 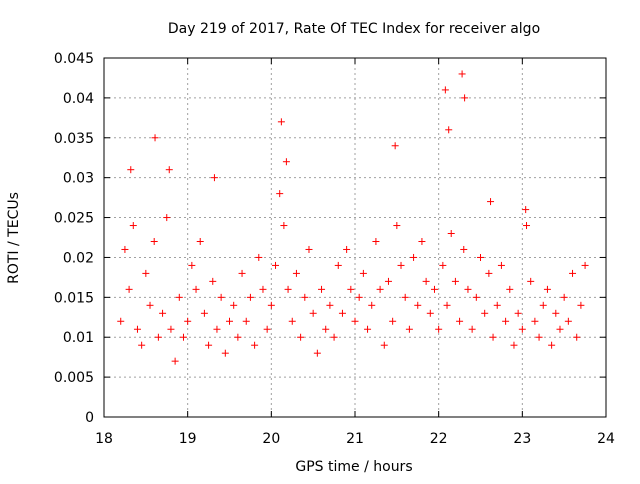 What do you see at coordinates (78, 338) in the screenshot?
I see `y-tick-label: 0.01` at bounding box center [78, 338].